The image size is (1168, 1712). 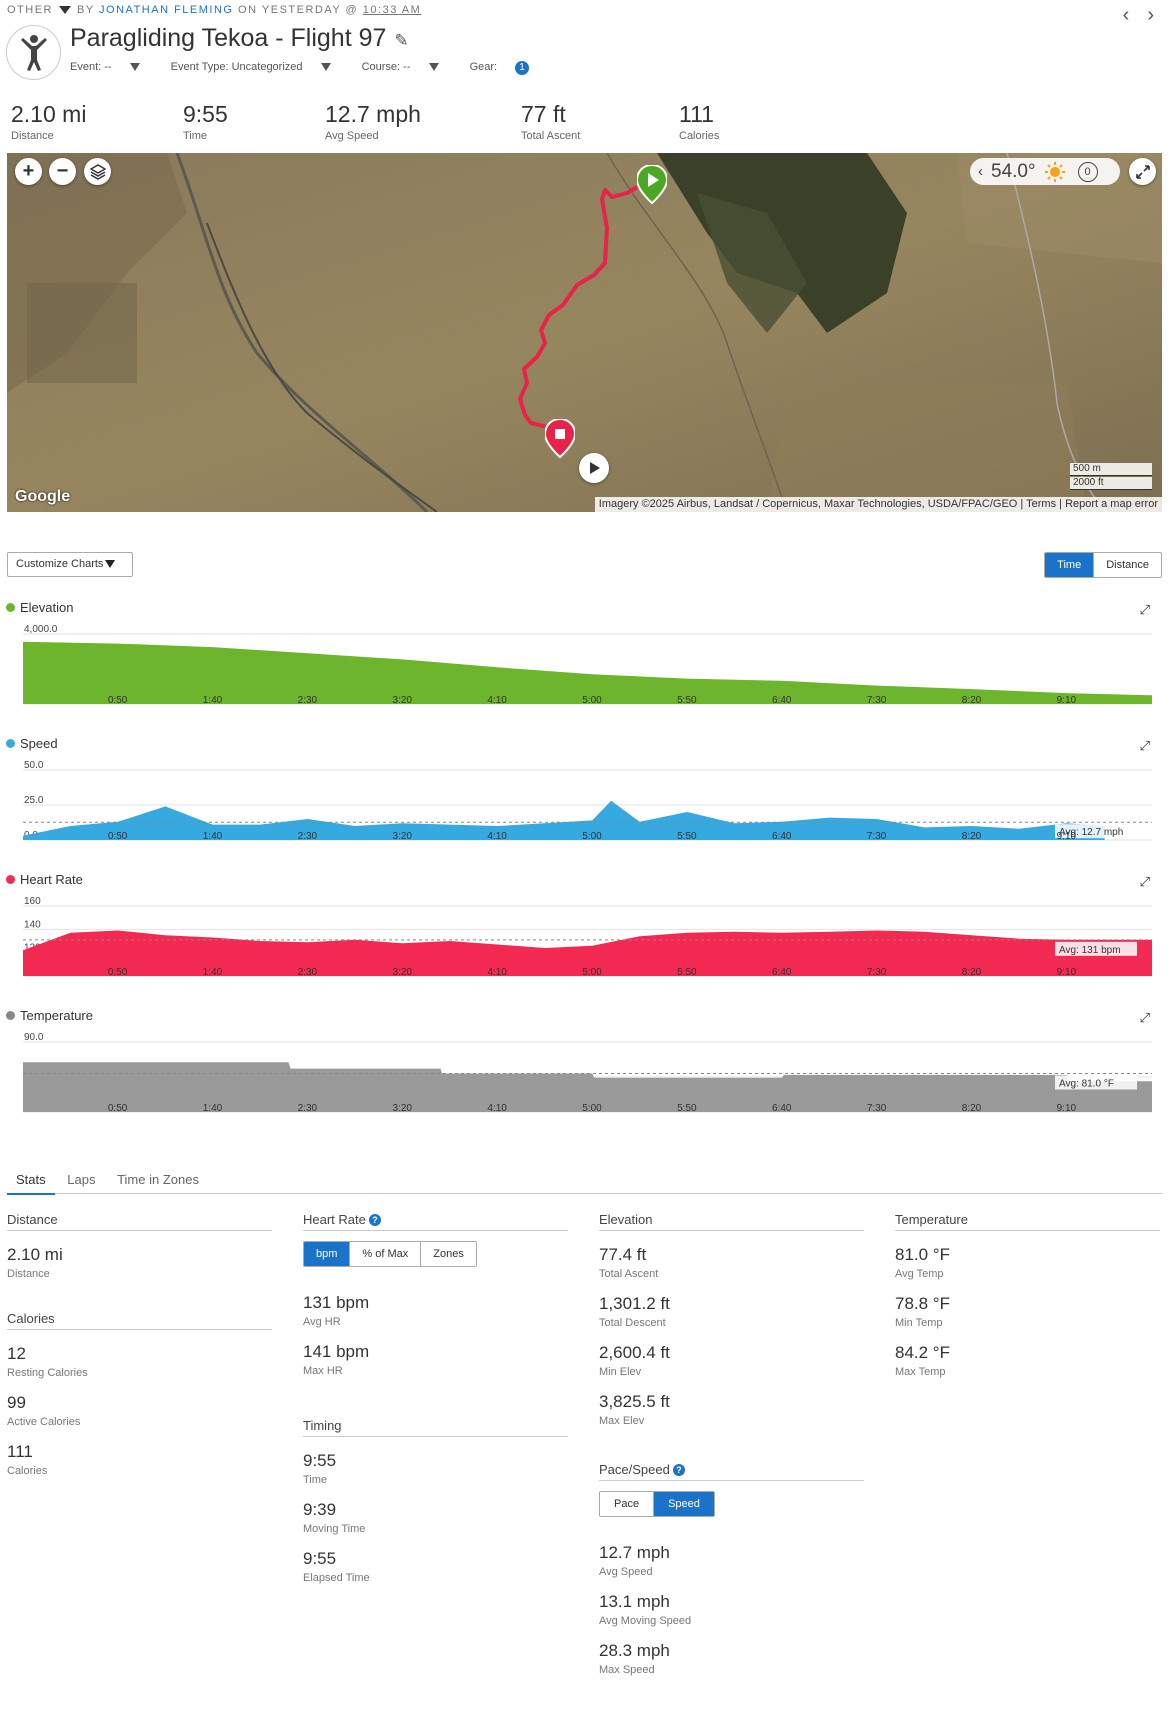 What do you see at coordinates (919, 1323) in the screenshot?
I see `stat-label: Min Temp` at bounding box center [919, 1323].